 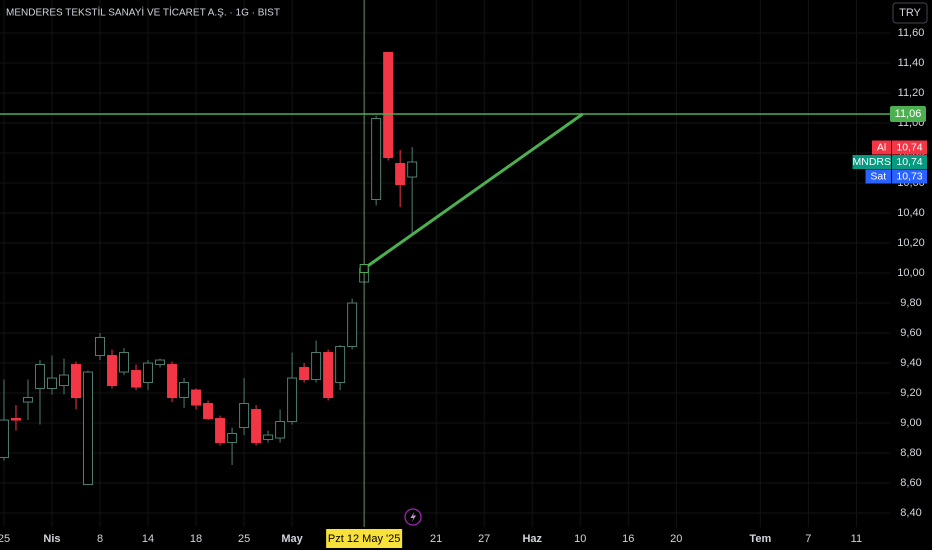 I want to click on y-tick-label: 8,60, so click(x=910, y=483).